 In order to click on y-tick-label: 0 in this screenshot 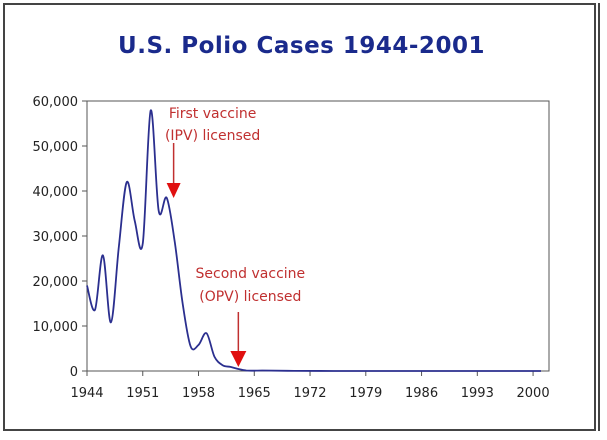, I will do `click(74, 372)`.